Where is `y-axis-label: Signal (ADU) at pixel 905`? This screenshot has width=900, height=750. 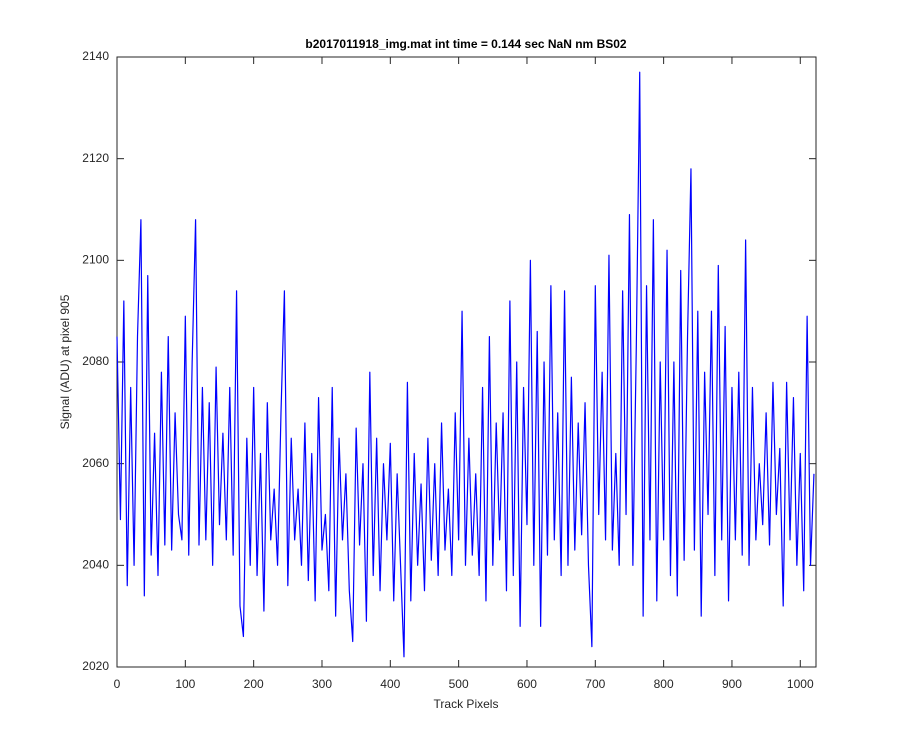
y-axis-label: Signal (ADU) at pixel 905 is located at coordinates (65, 361).